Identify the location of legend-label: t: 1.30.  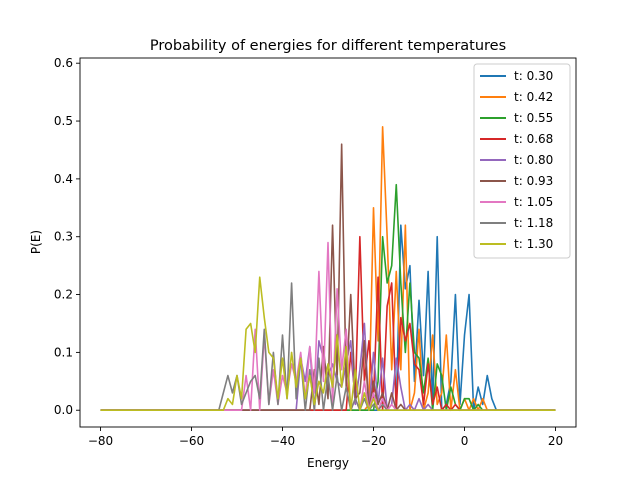
(533, 244).